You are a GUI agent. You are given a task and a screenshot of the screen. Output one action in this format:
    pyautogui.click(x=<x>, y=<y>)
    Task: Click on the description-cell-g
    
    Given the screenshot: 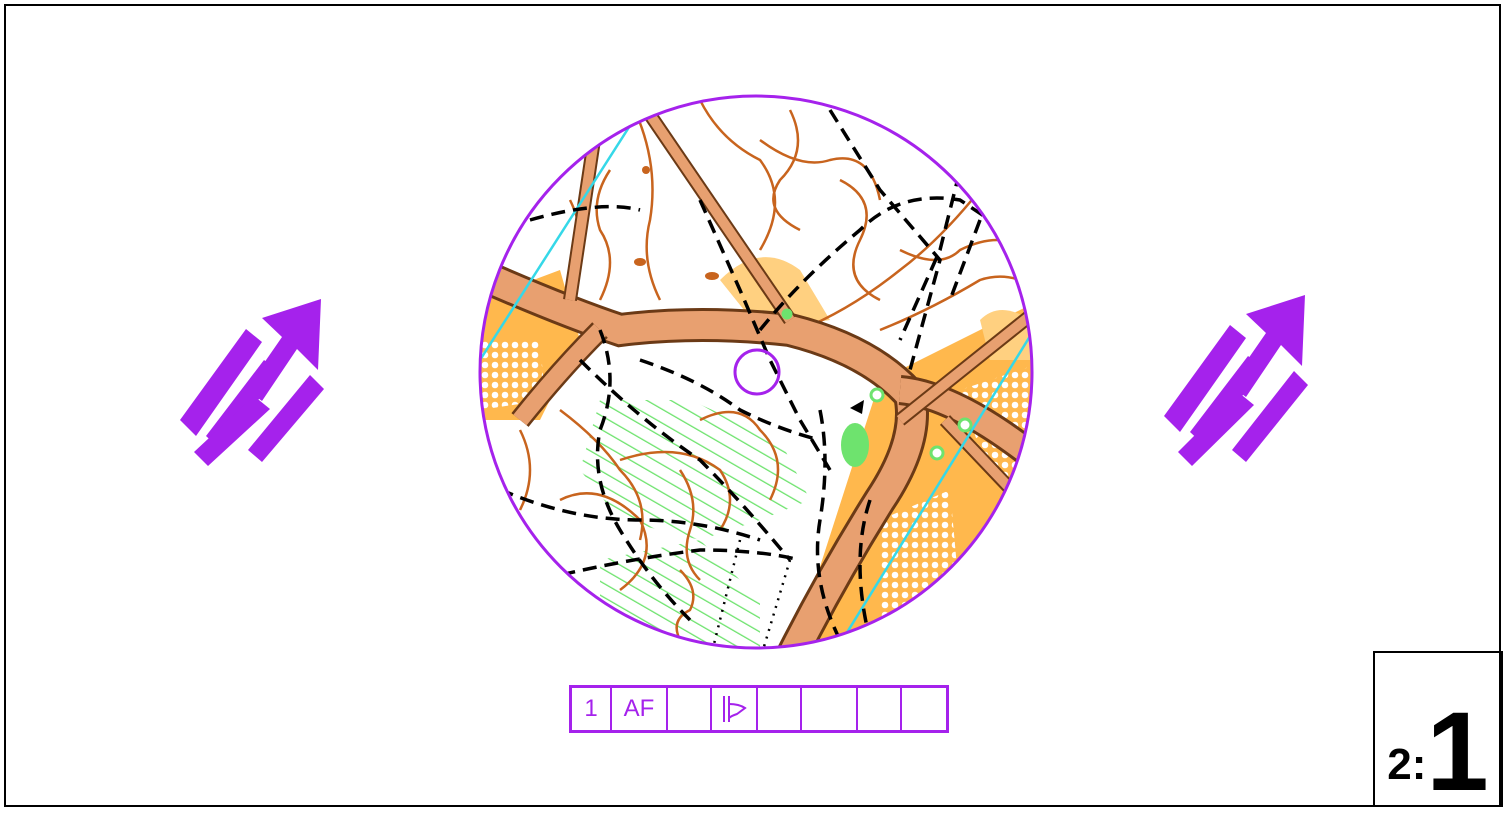 What is the action you would take?
    pyautogui.click(x=880, y=709)
    